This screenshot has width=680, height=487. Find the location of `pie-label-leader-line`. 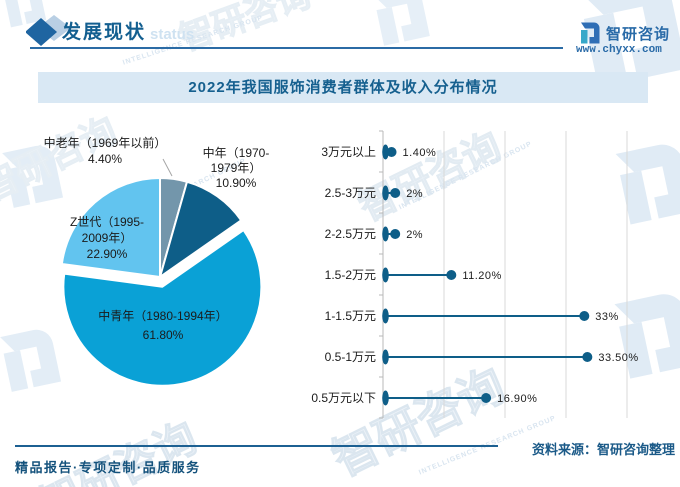

pie-label-leader-line is located at coordinates (167, 167).